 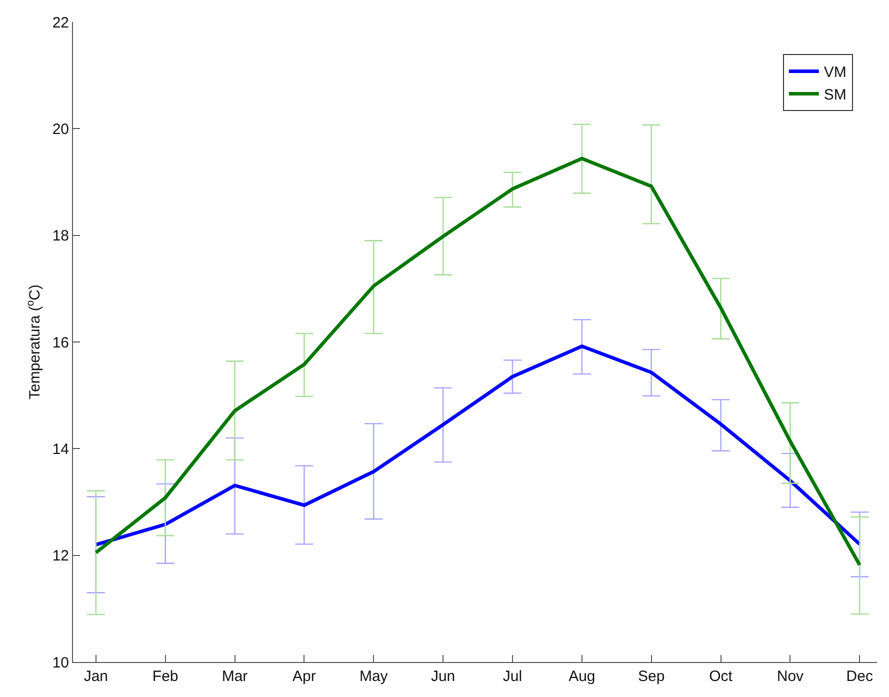 What do you see at coordinates (60, 129) in the screenshot?
I see `y-tick-label: 20` at bounding box center [60, 129].